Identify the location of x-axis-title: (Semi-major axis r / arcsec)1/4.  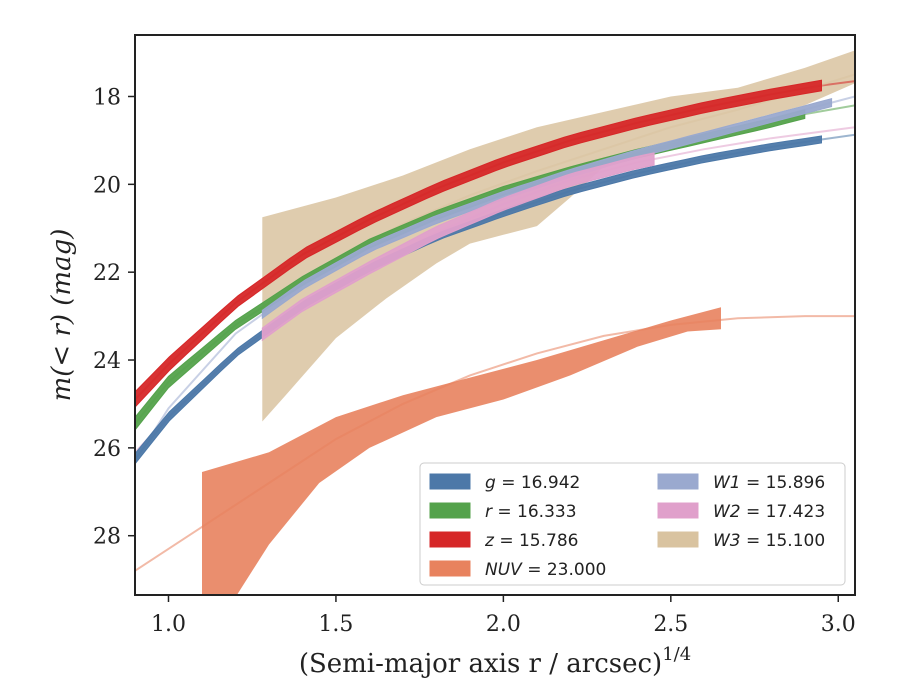
(495, 661).